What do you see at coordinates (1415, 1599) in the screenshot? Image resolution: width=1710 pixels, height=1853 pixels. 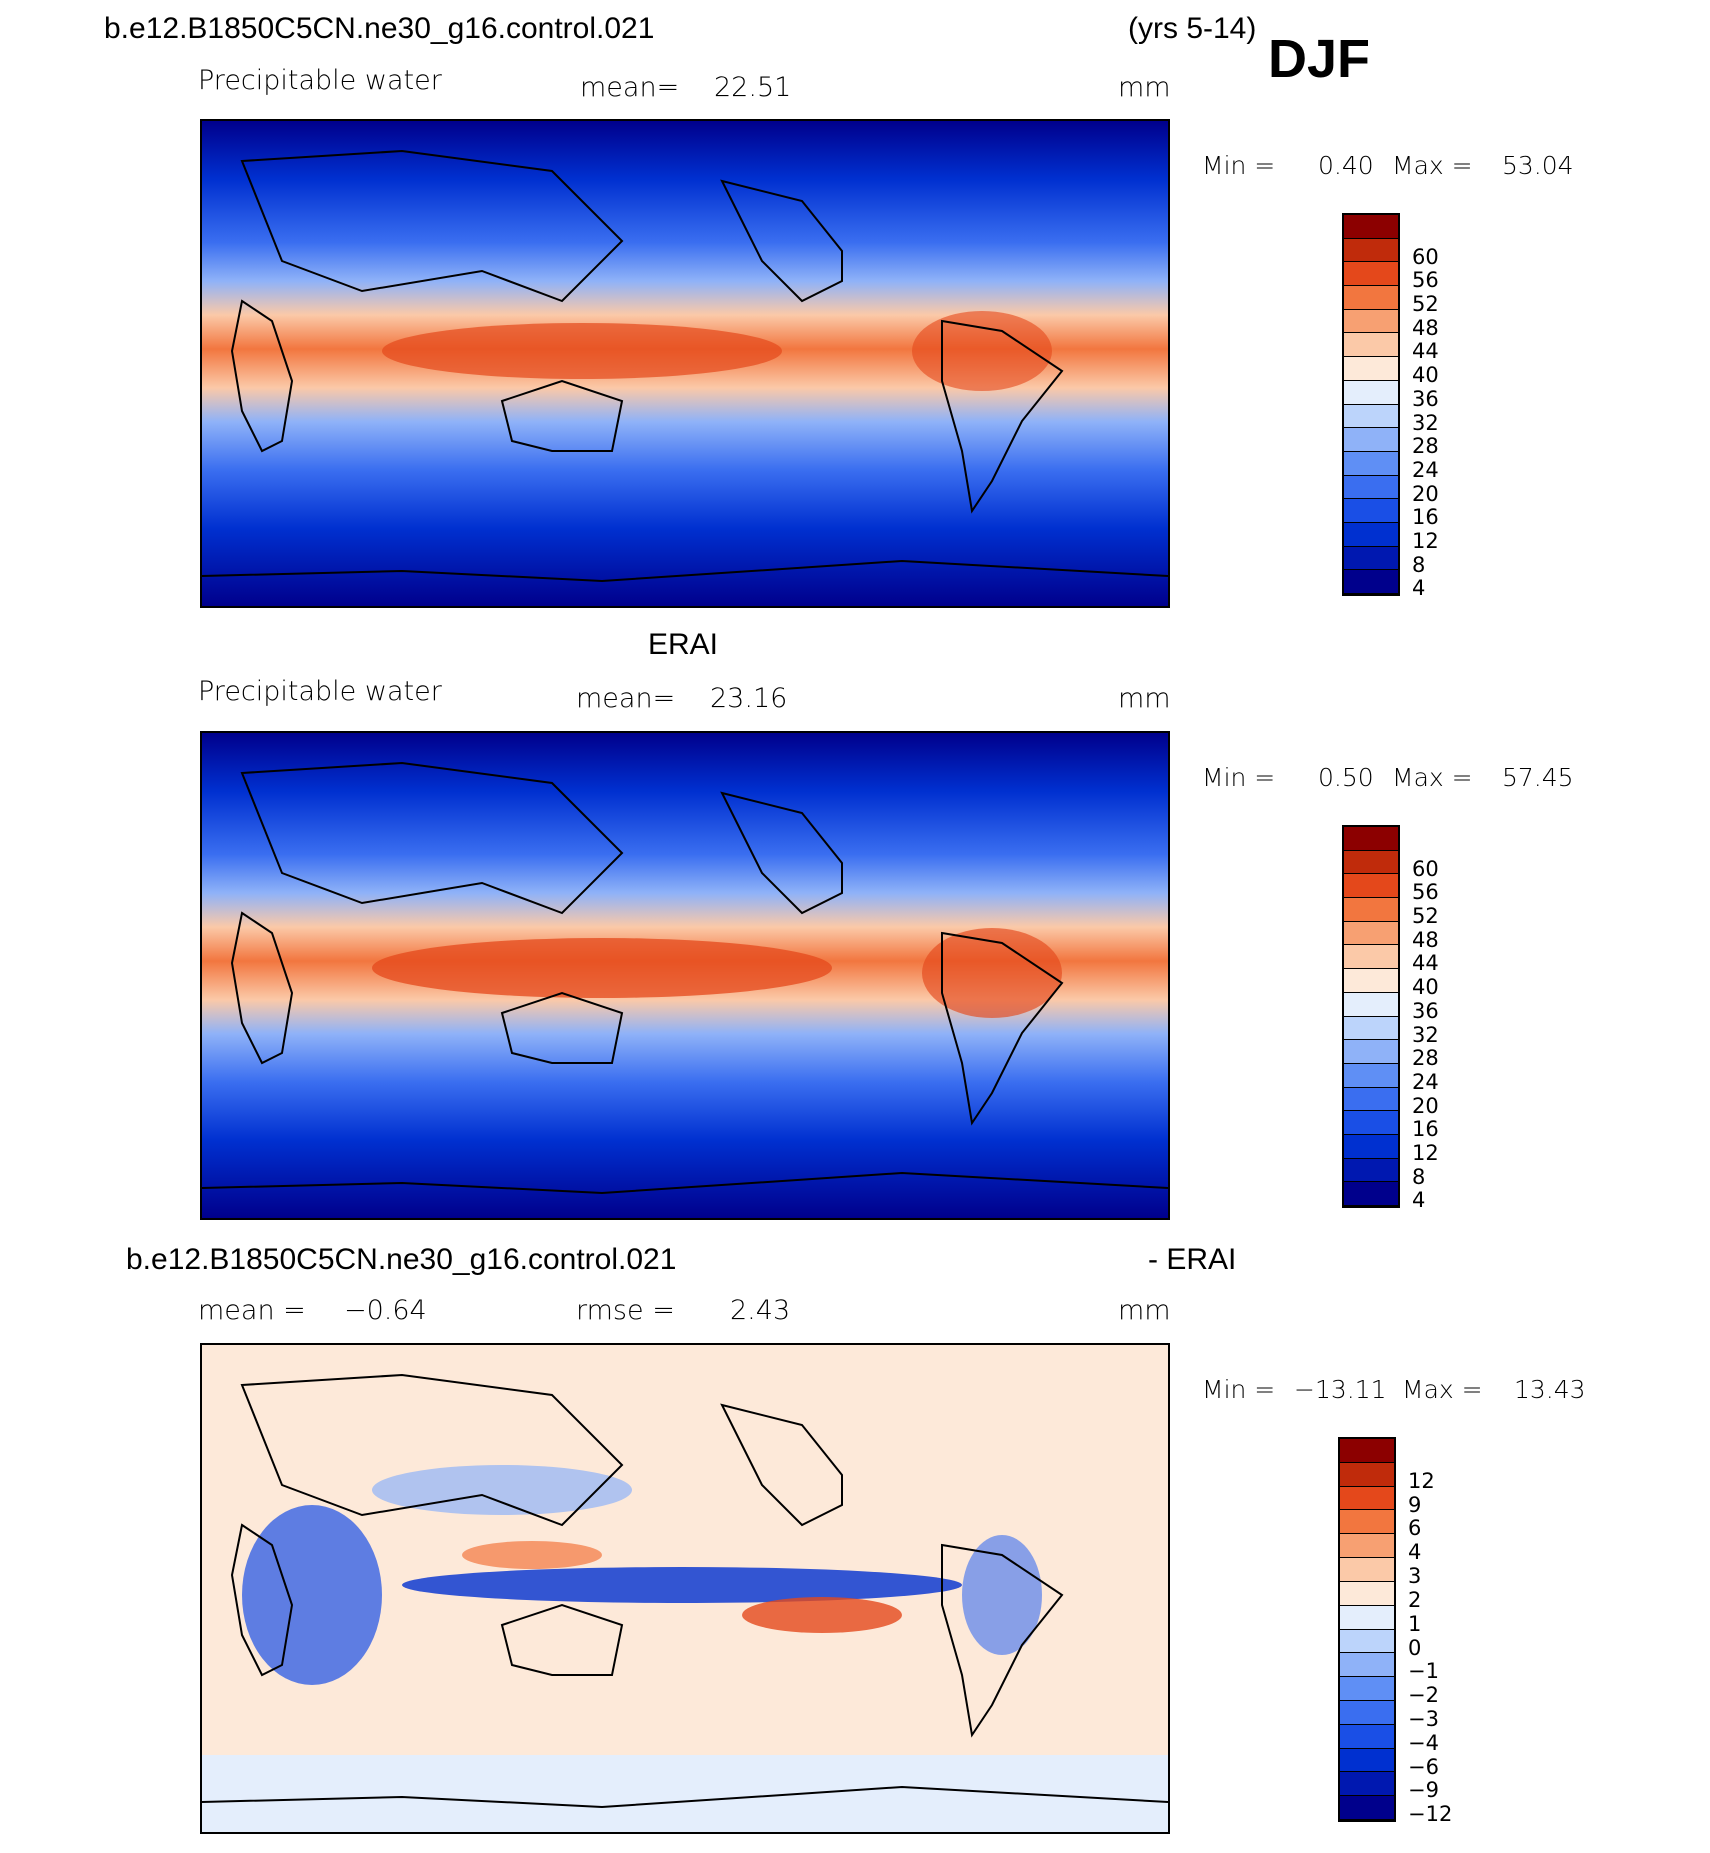 I see `colorbar-tick-label: 2` at bounding box center [1415, 1599].